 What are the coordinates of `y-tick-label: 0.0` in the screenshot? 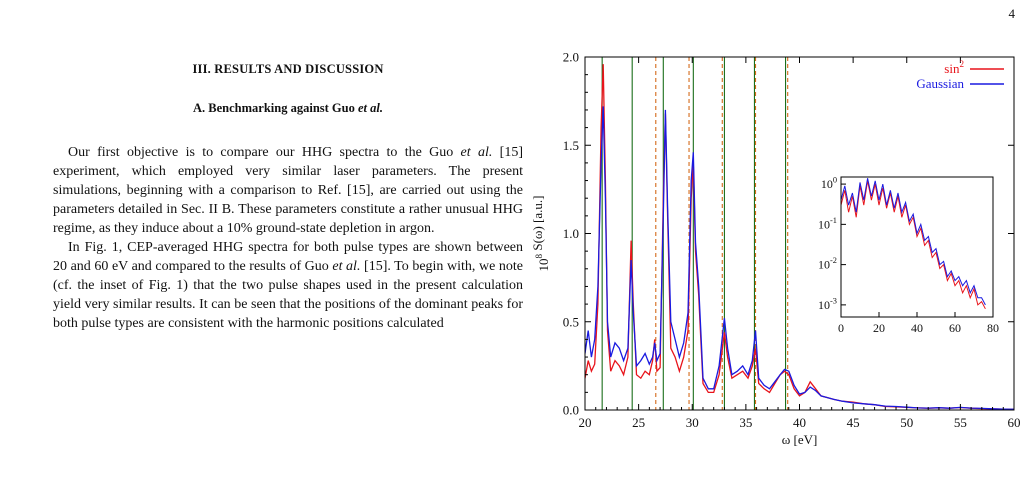 It's located at (571, 410).